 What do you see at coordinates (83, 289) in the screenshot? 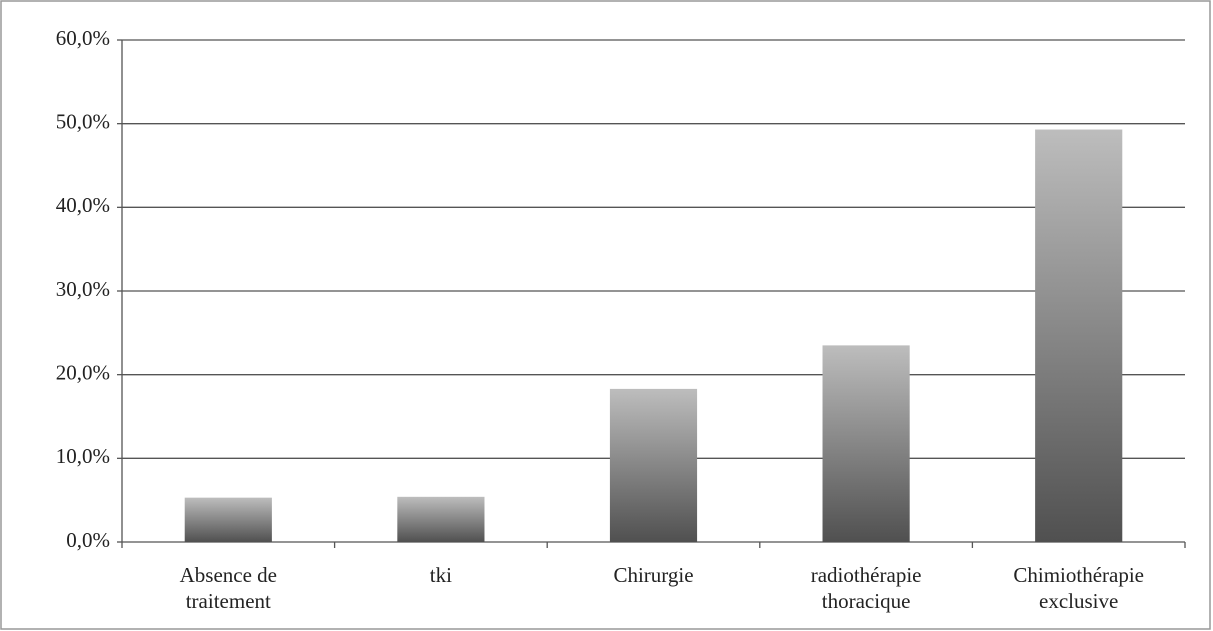
I see `y-tick-label: 30,0%` at bounding box center [83, 289].